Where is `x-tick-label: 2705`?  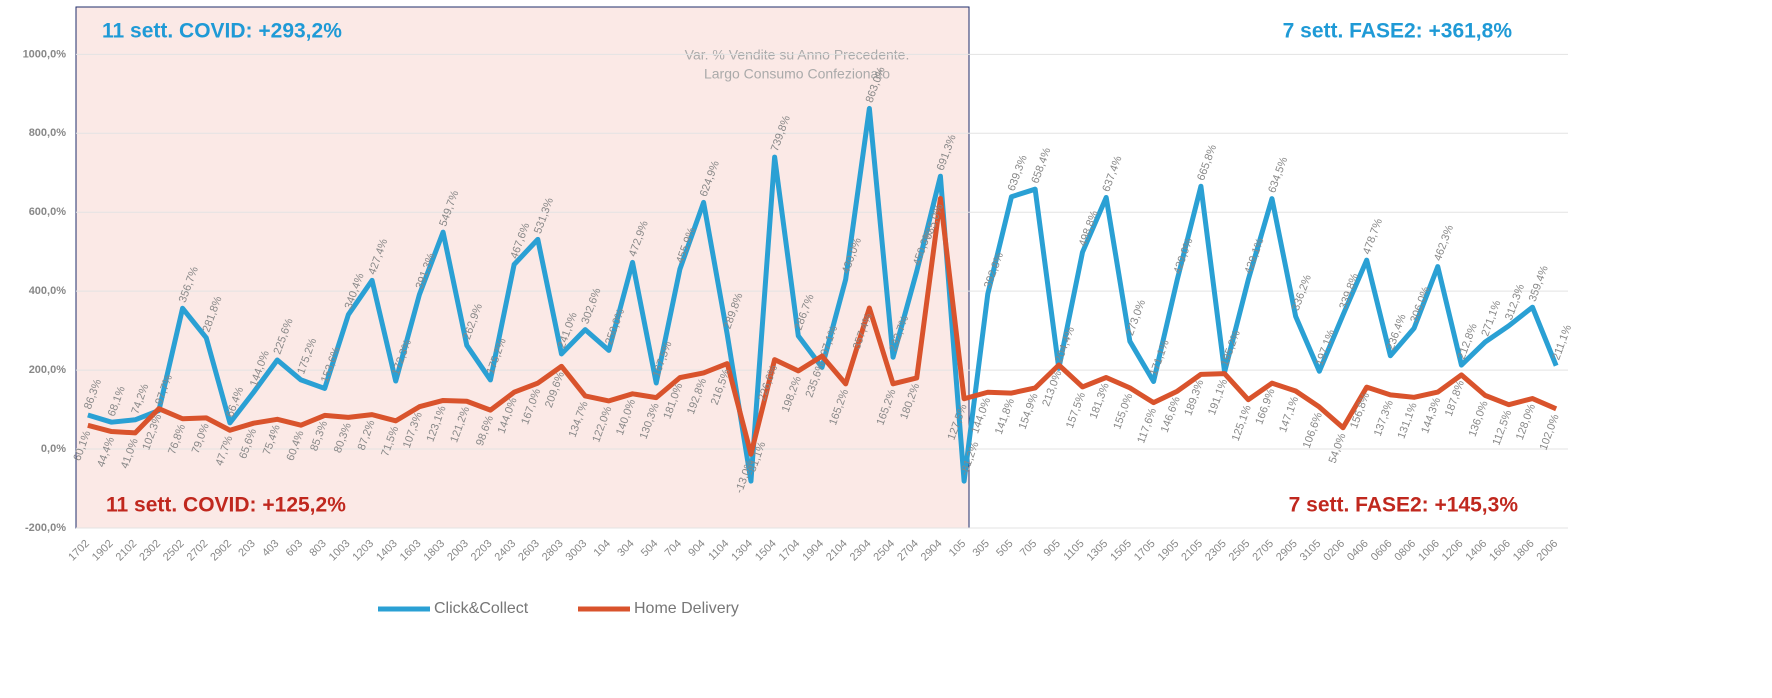 x-tick-label: 2705 is located at coordinates (1263, 551).